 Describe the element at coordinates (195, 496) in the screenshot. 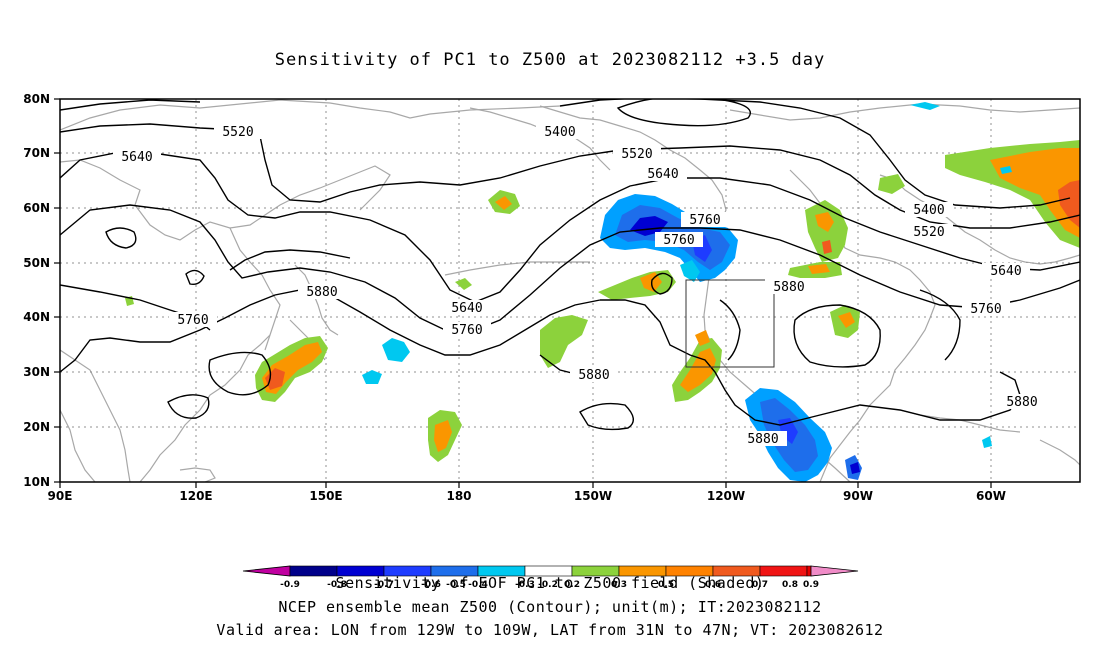

I see `lon-label: 120E` at that location.